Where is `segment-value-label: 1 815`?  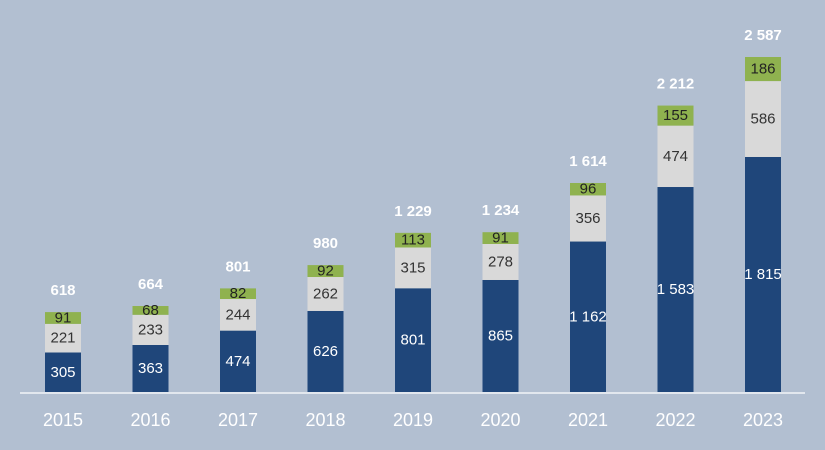 segment-value-label: 1 815 is located at coordinates (763, 274).